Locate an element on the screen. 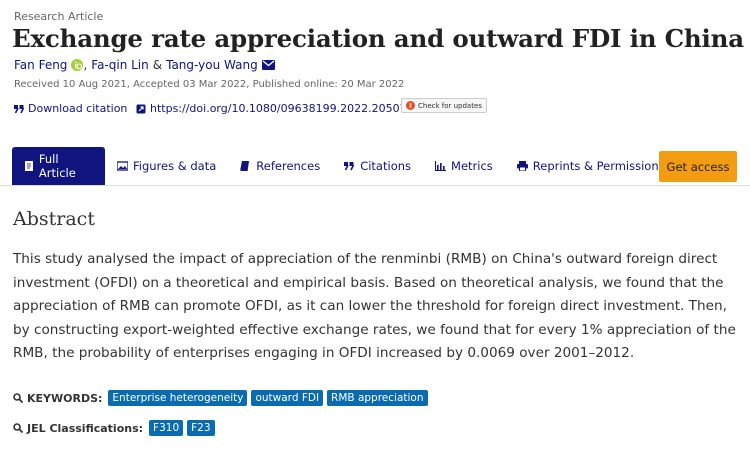 The height and width of the screenshot is (458, 750). jel-label: JEL Classifications: is located at coordinates (85, 428).